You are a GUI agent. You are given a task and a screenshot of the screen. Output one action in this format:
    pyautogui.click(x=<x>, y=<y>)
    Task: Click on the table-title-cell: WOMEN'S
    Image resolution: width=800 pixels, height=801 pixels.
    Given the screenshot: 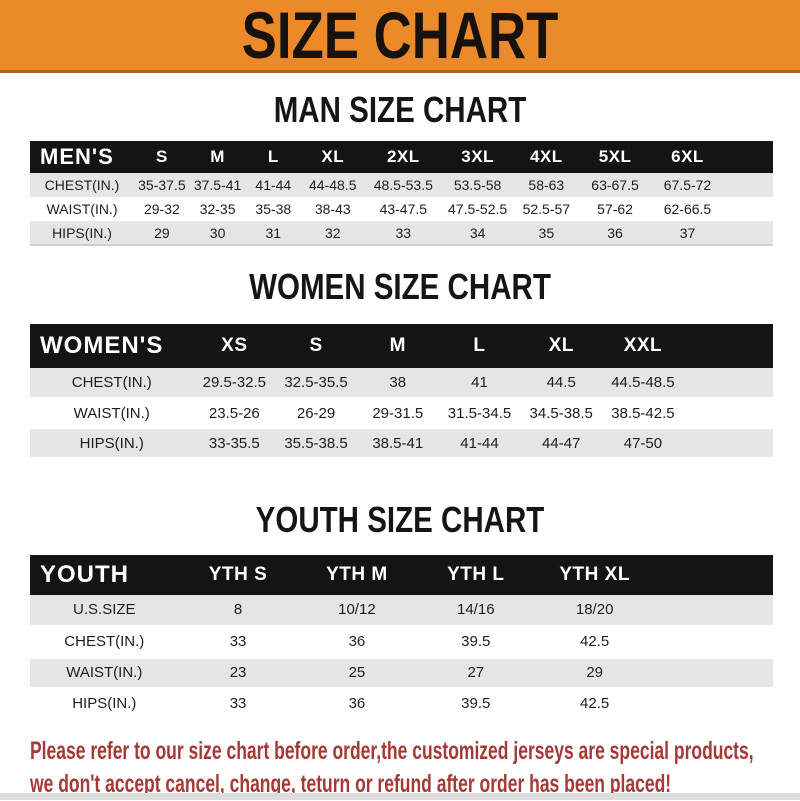 What is the action you would take?
    pyautogui.click(x=102, y=345)
    